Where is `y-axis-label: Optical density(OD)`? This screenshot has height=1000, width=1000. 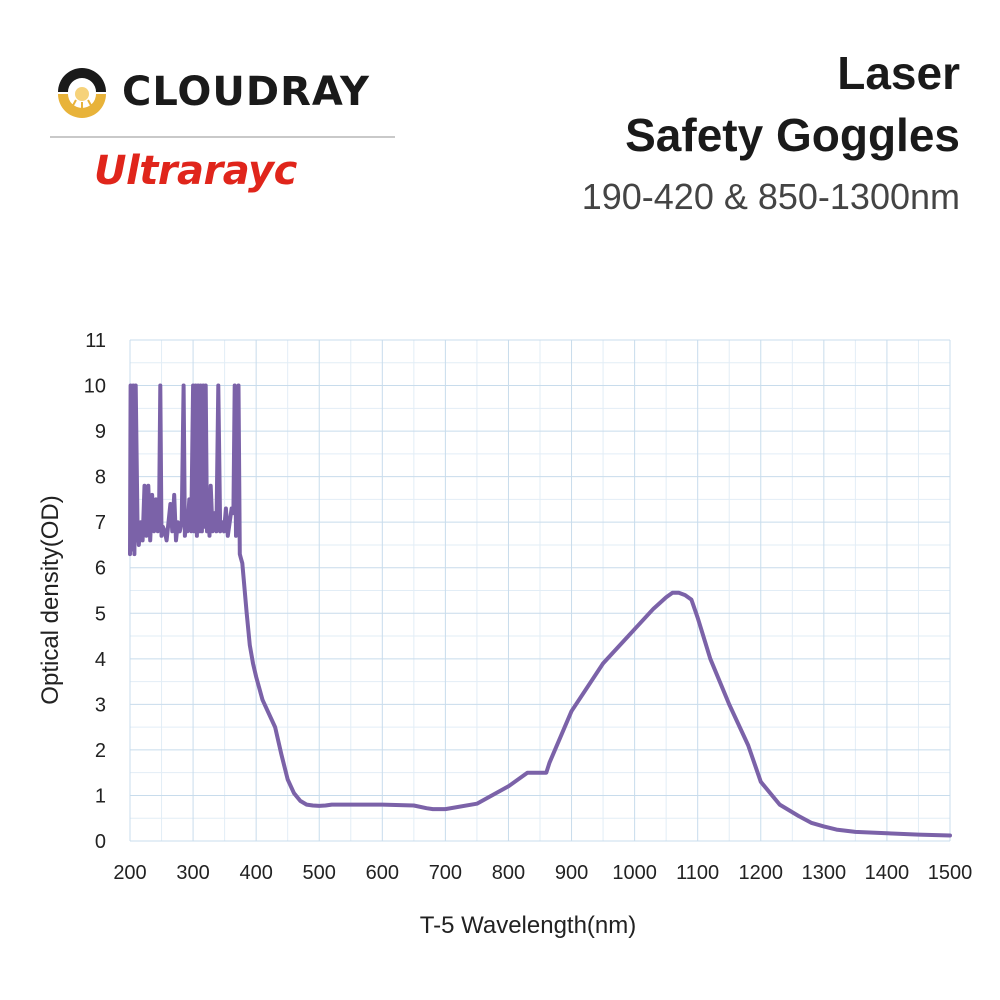 y-axis-label: Optical density(OD) is located at coordinates (50, 599).